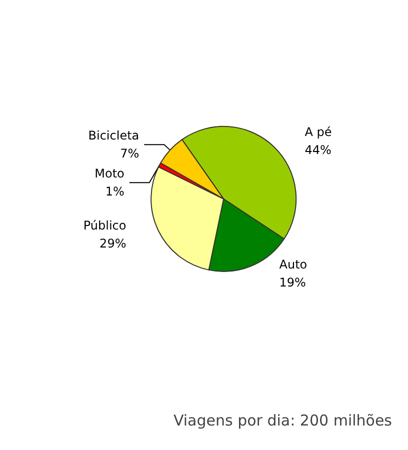 This screenshot has width=408, height=450. Describe the element at coordinates (113, 243) in the screenshot. I see `data-label: 29%` at that location.